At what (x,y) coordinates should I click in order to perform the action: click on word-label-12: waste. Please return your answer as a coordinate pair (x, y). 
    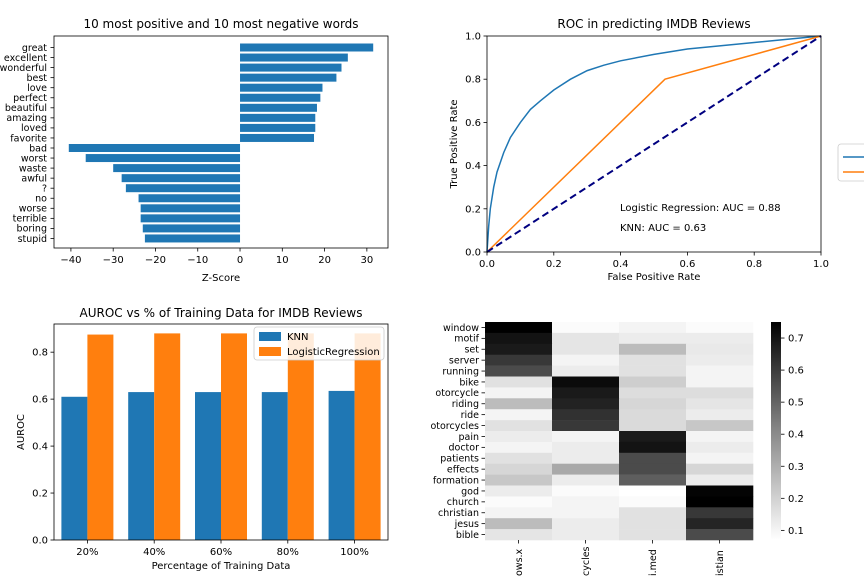
    Looking at the image, I should click on (33, 168).